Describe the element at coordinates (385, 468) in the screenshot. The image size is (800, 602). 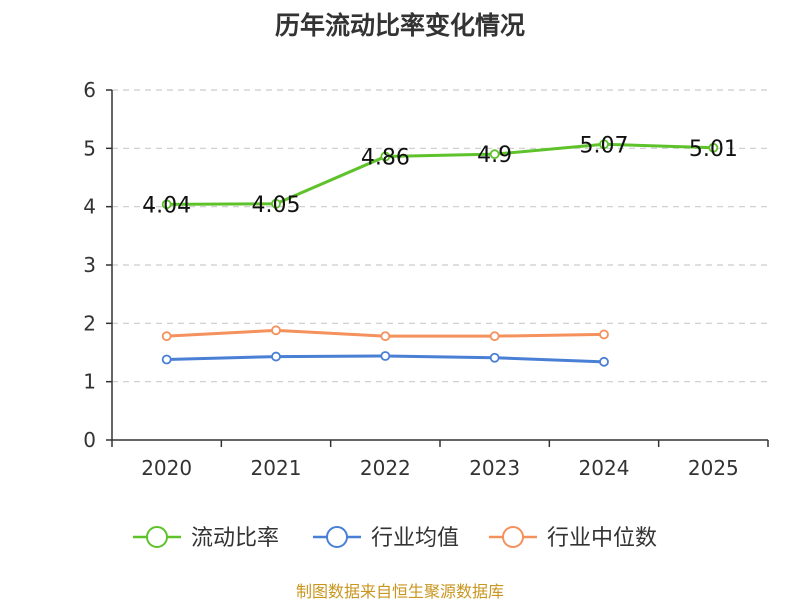
I see `x-tick-label: 2022` at that location.